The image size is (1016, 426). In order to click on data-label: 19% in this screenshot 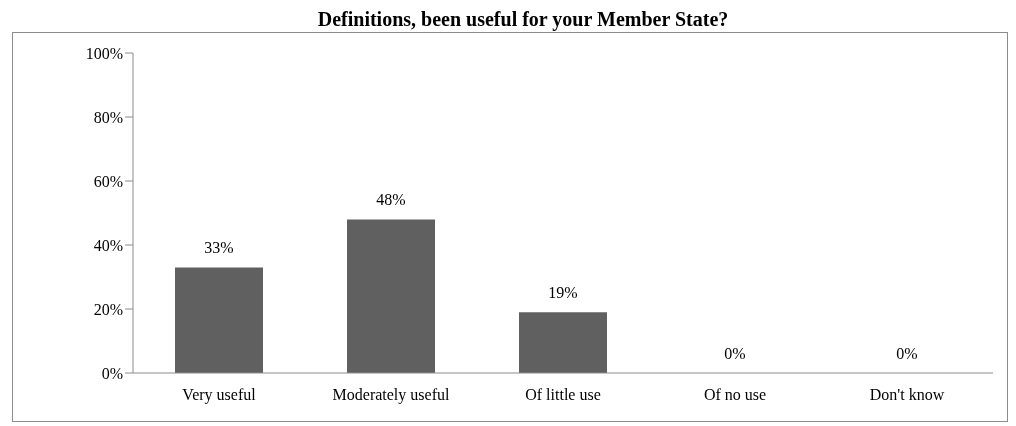, I will do `click(563, 293)`.